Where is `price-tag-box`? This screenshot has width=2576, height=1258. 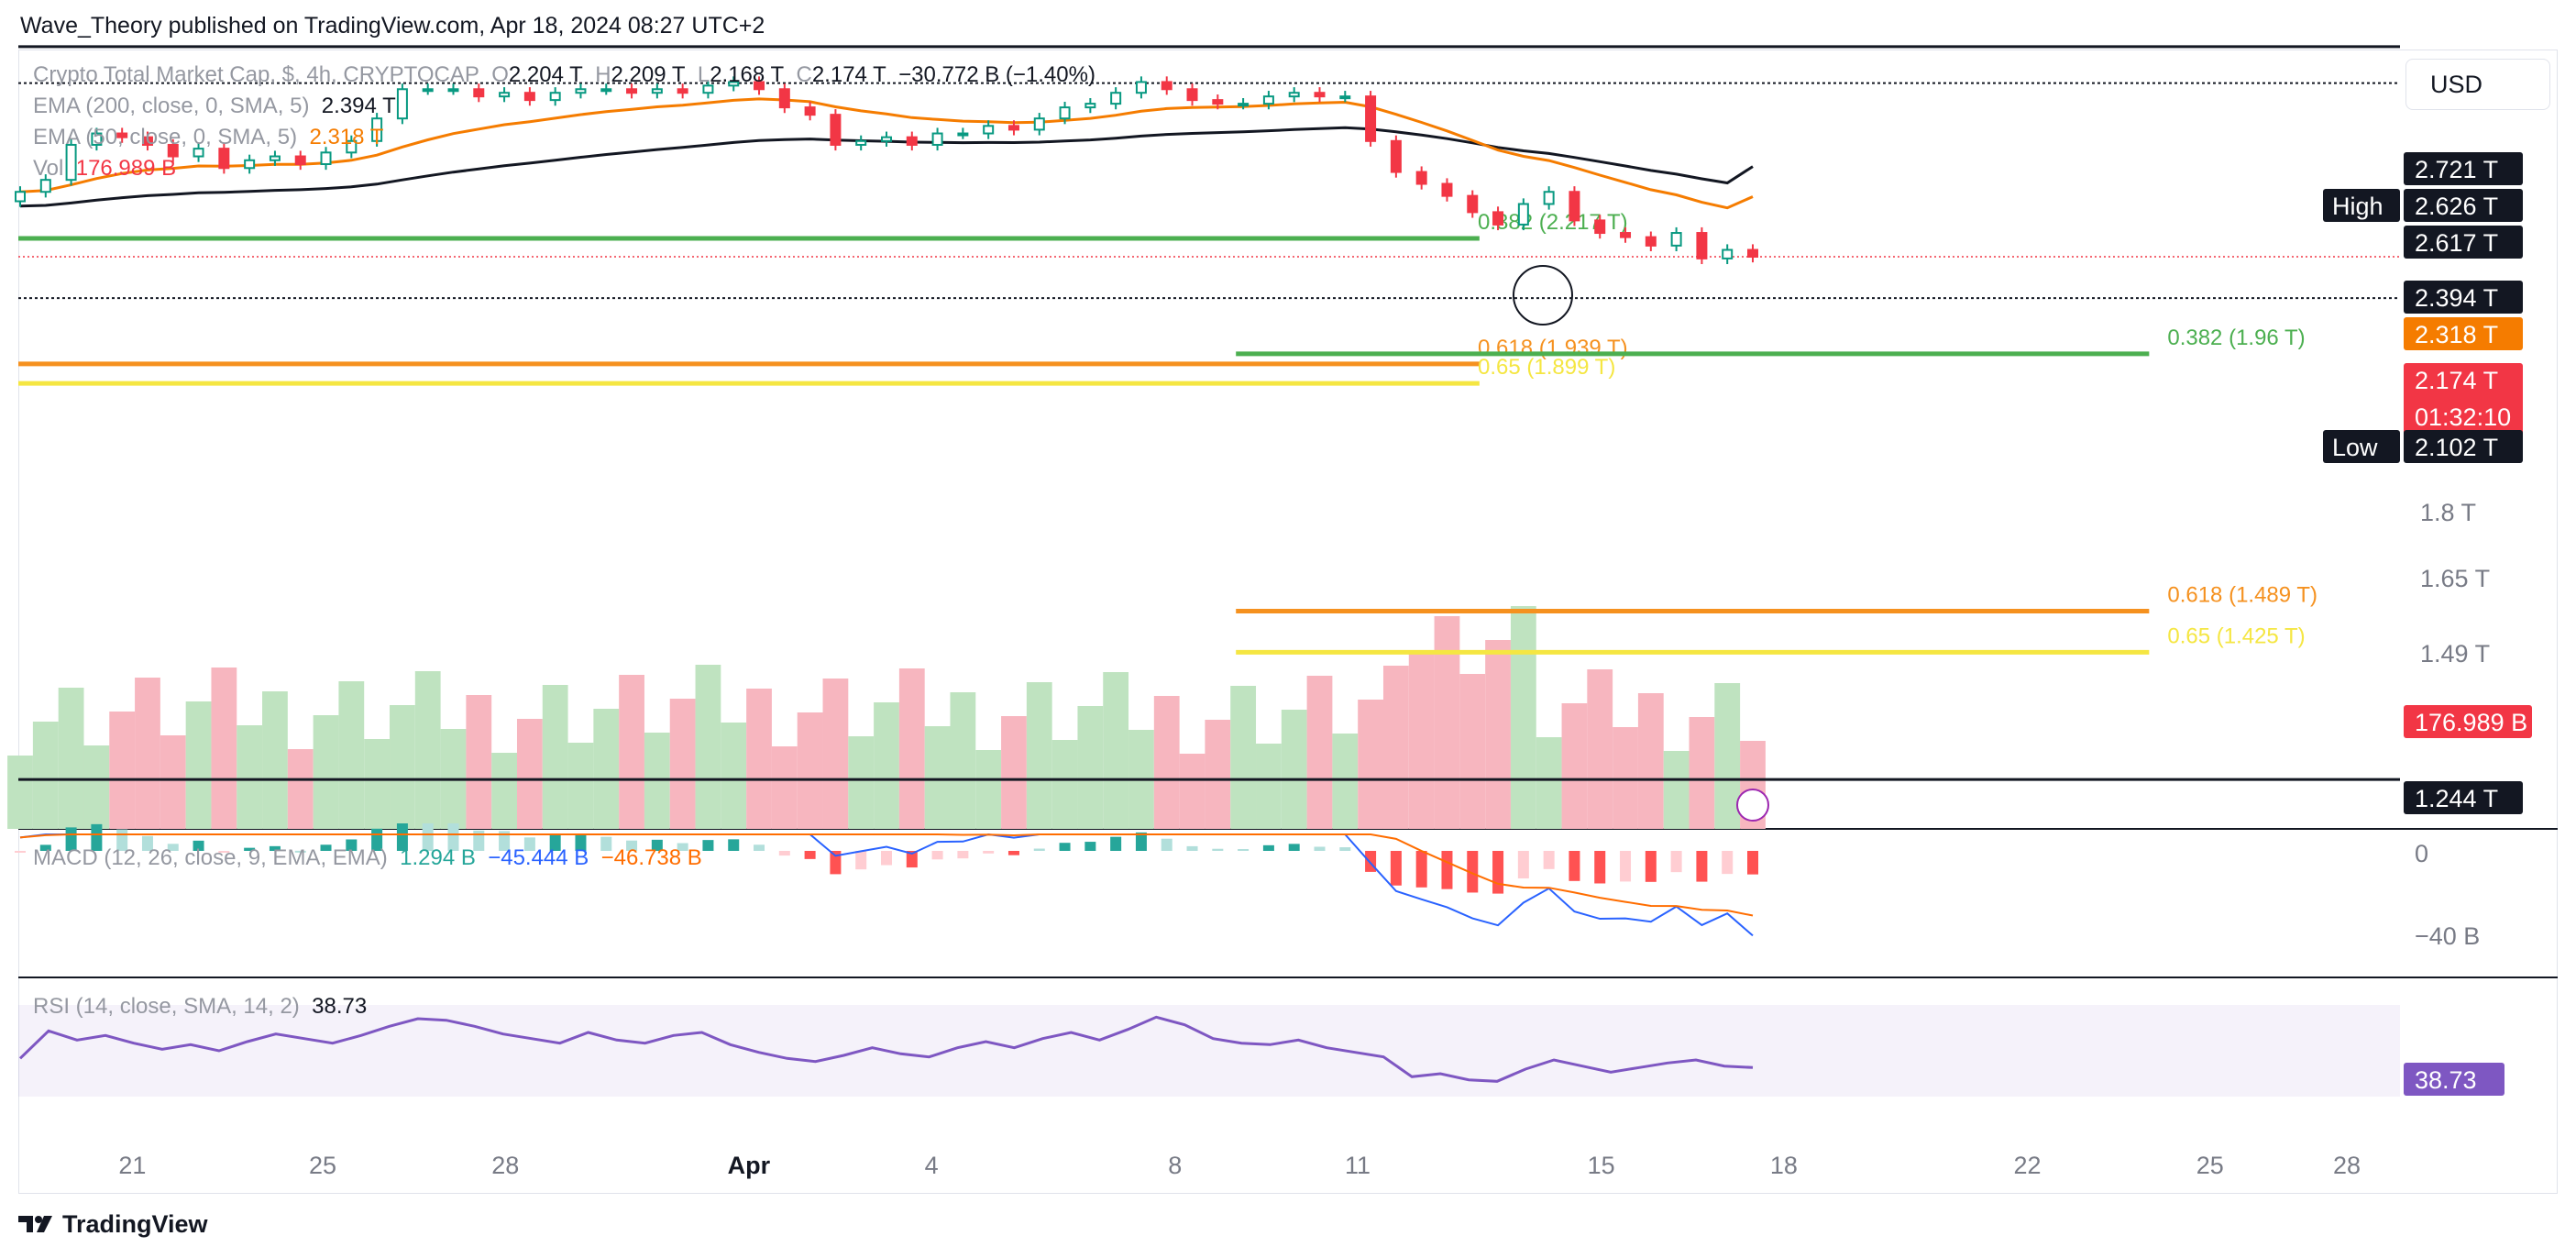
price-tag-box is located at coordinates (2361, 206).